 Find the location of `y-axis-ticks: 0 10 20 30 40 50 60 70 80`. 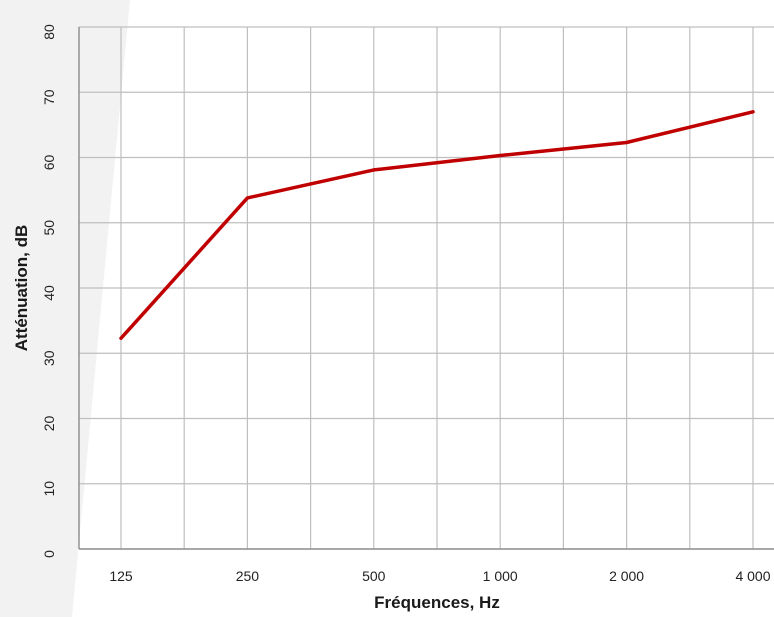

y-axis-ticks: 0 10 20 30 40 50 60 70 80 is located at coordinates (49, 291).